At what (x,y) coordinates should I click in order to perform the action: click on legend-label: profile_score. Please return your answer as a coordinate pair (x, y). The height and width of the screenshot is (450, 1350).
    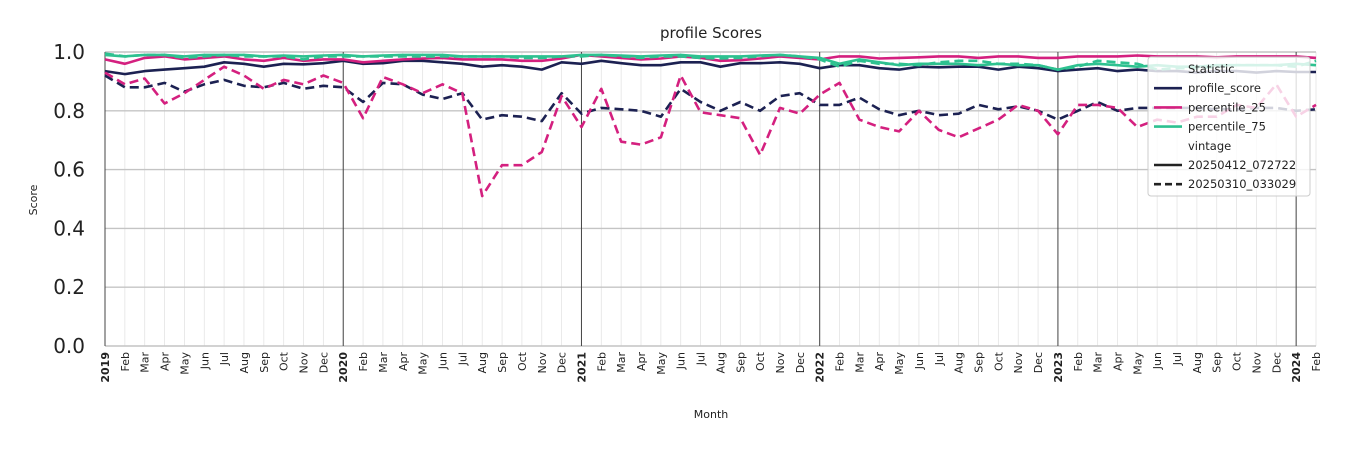
    Looking at the image, I should click on (1224, 88).